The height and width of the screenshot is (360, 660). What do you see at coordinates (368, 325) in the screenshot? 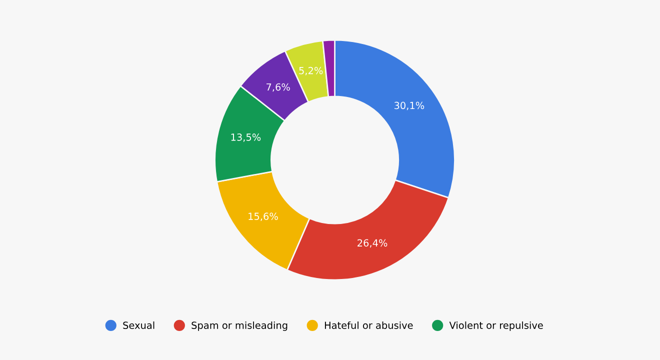
I see `legend-label: Hateful or abusive` at bounding box center [368, 325].